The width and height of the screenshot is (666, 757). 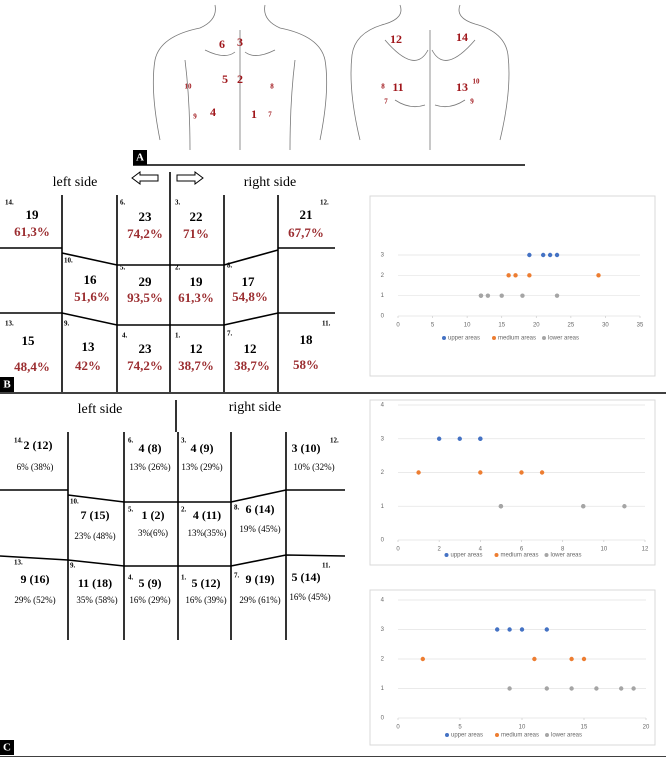 What do you see at coordinates (259, 600) in the screenshot?
I see `cell-percent: 29% (61%)` at bounding box center [259, 600].